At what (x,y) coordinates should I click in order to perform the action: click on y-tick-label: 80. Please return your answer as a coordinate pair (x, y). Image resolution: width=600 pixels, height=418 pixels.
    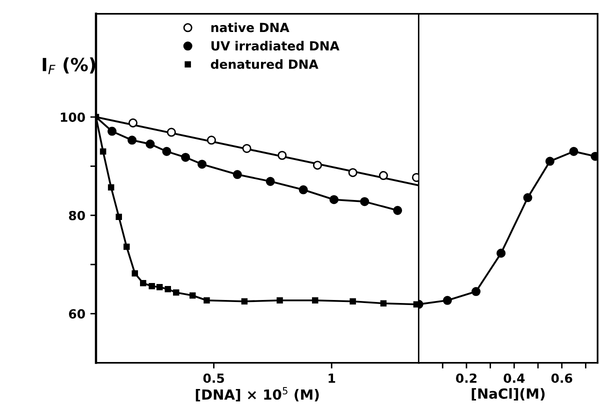
    Looking at the image, I should click on (76, 215).